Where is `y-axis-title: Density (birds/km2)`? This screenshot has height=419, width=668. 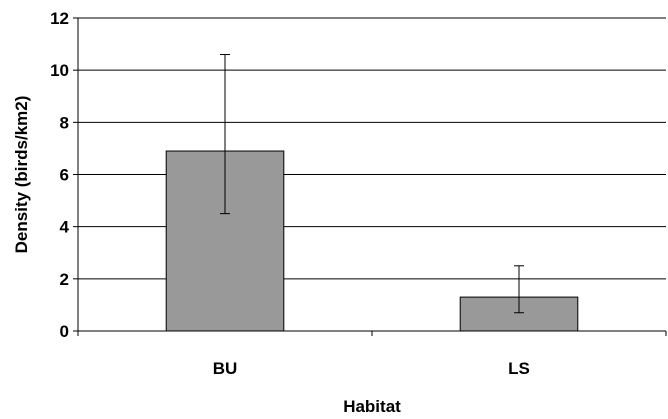
y-axis-title: Density (birds/km2) is located at coordinates (21, 175).